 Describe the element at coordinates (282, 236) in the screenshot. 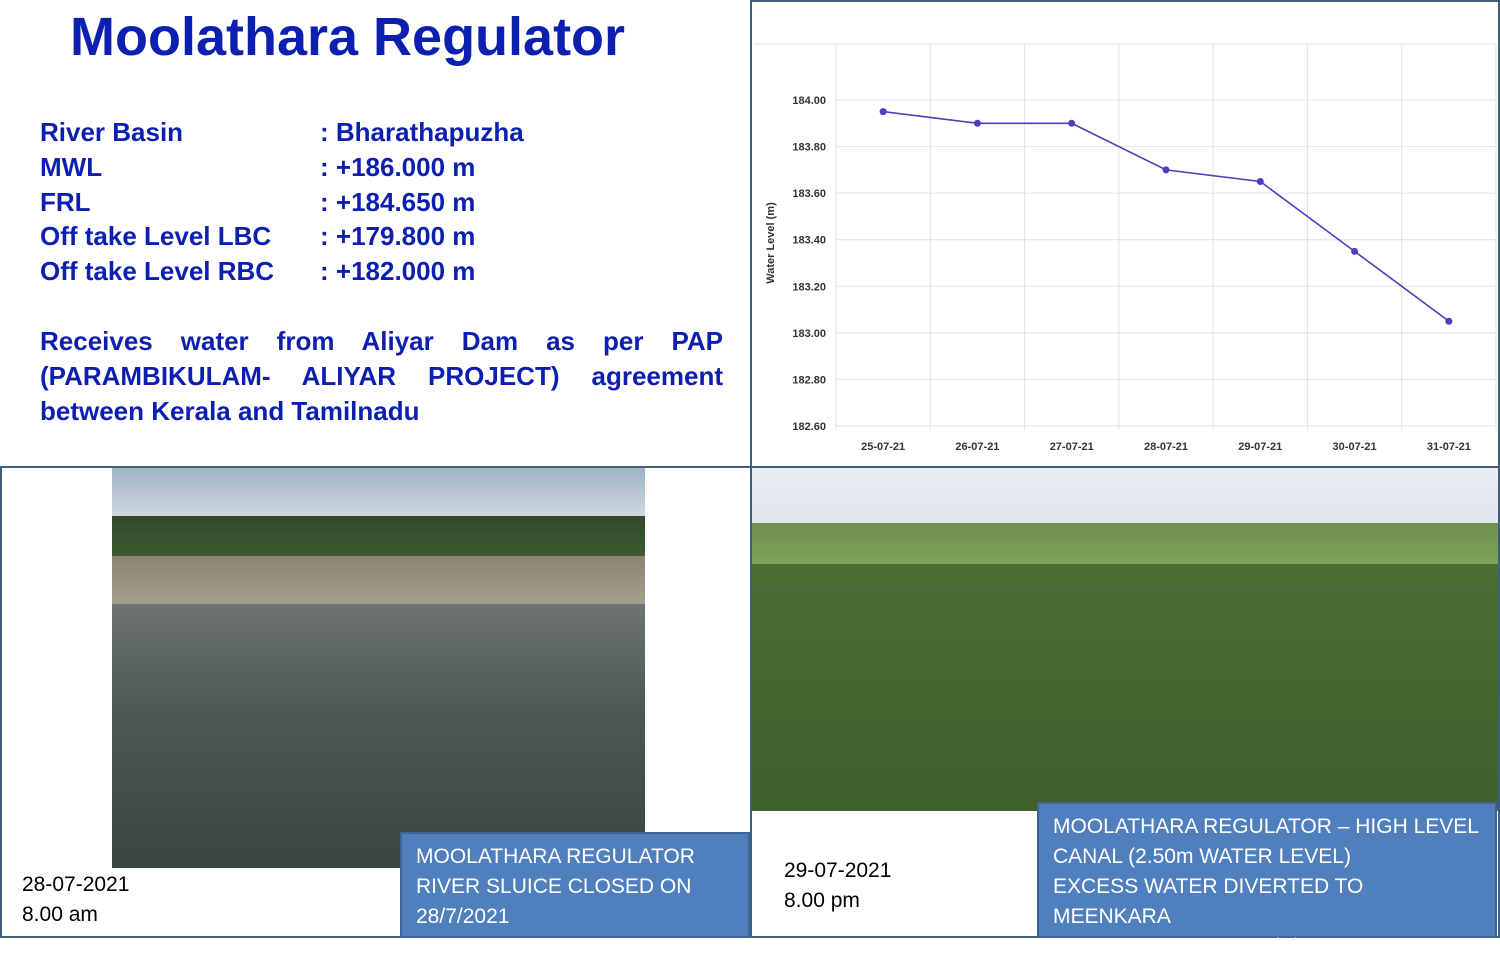

I see `spec-row: Off take Level LBC : +179.800 m` at that location.